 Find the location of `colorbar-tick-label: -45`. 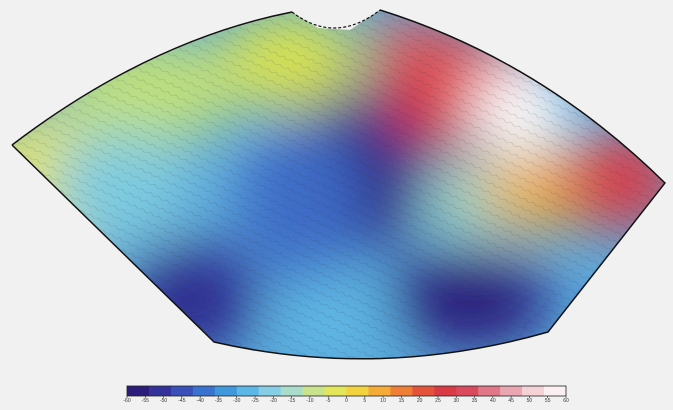

colorbar-tick-label: -45 is located at coordinates (181, 401).